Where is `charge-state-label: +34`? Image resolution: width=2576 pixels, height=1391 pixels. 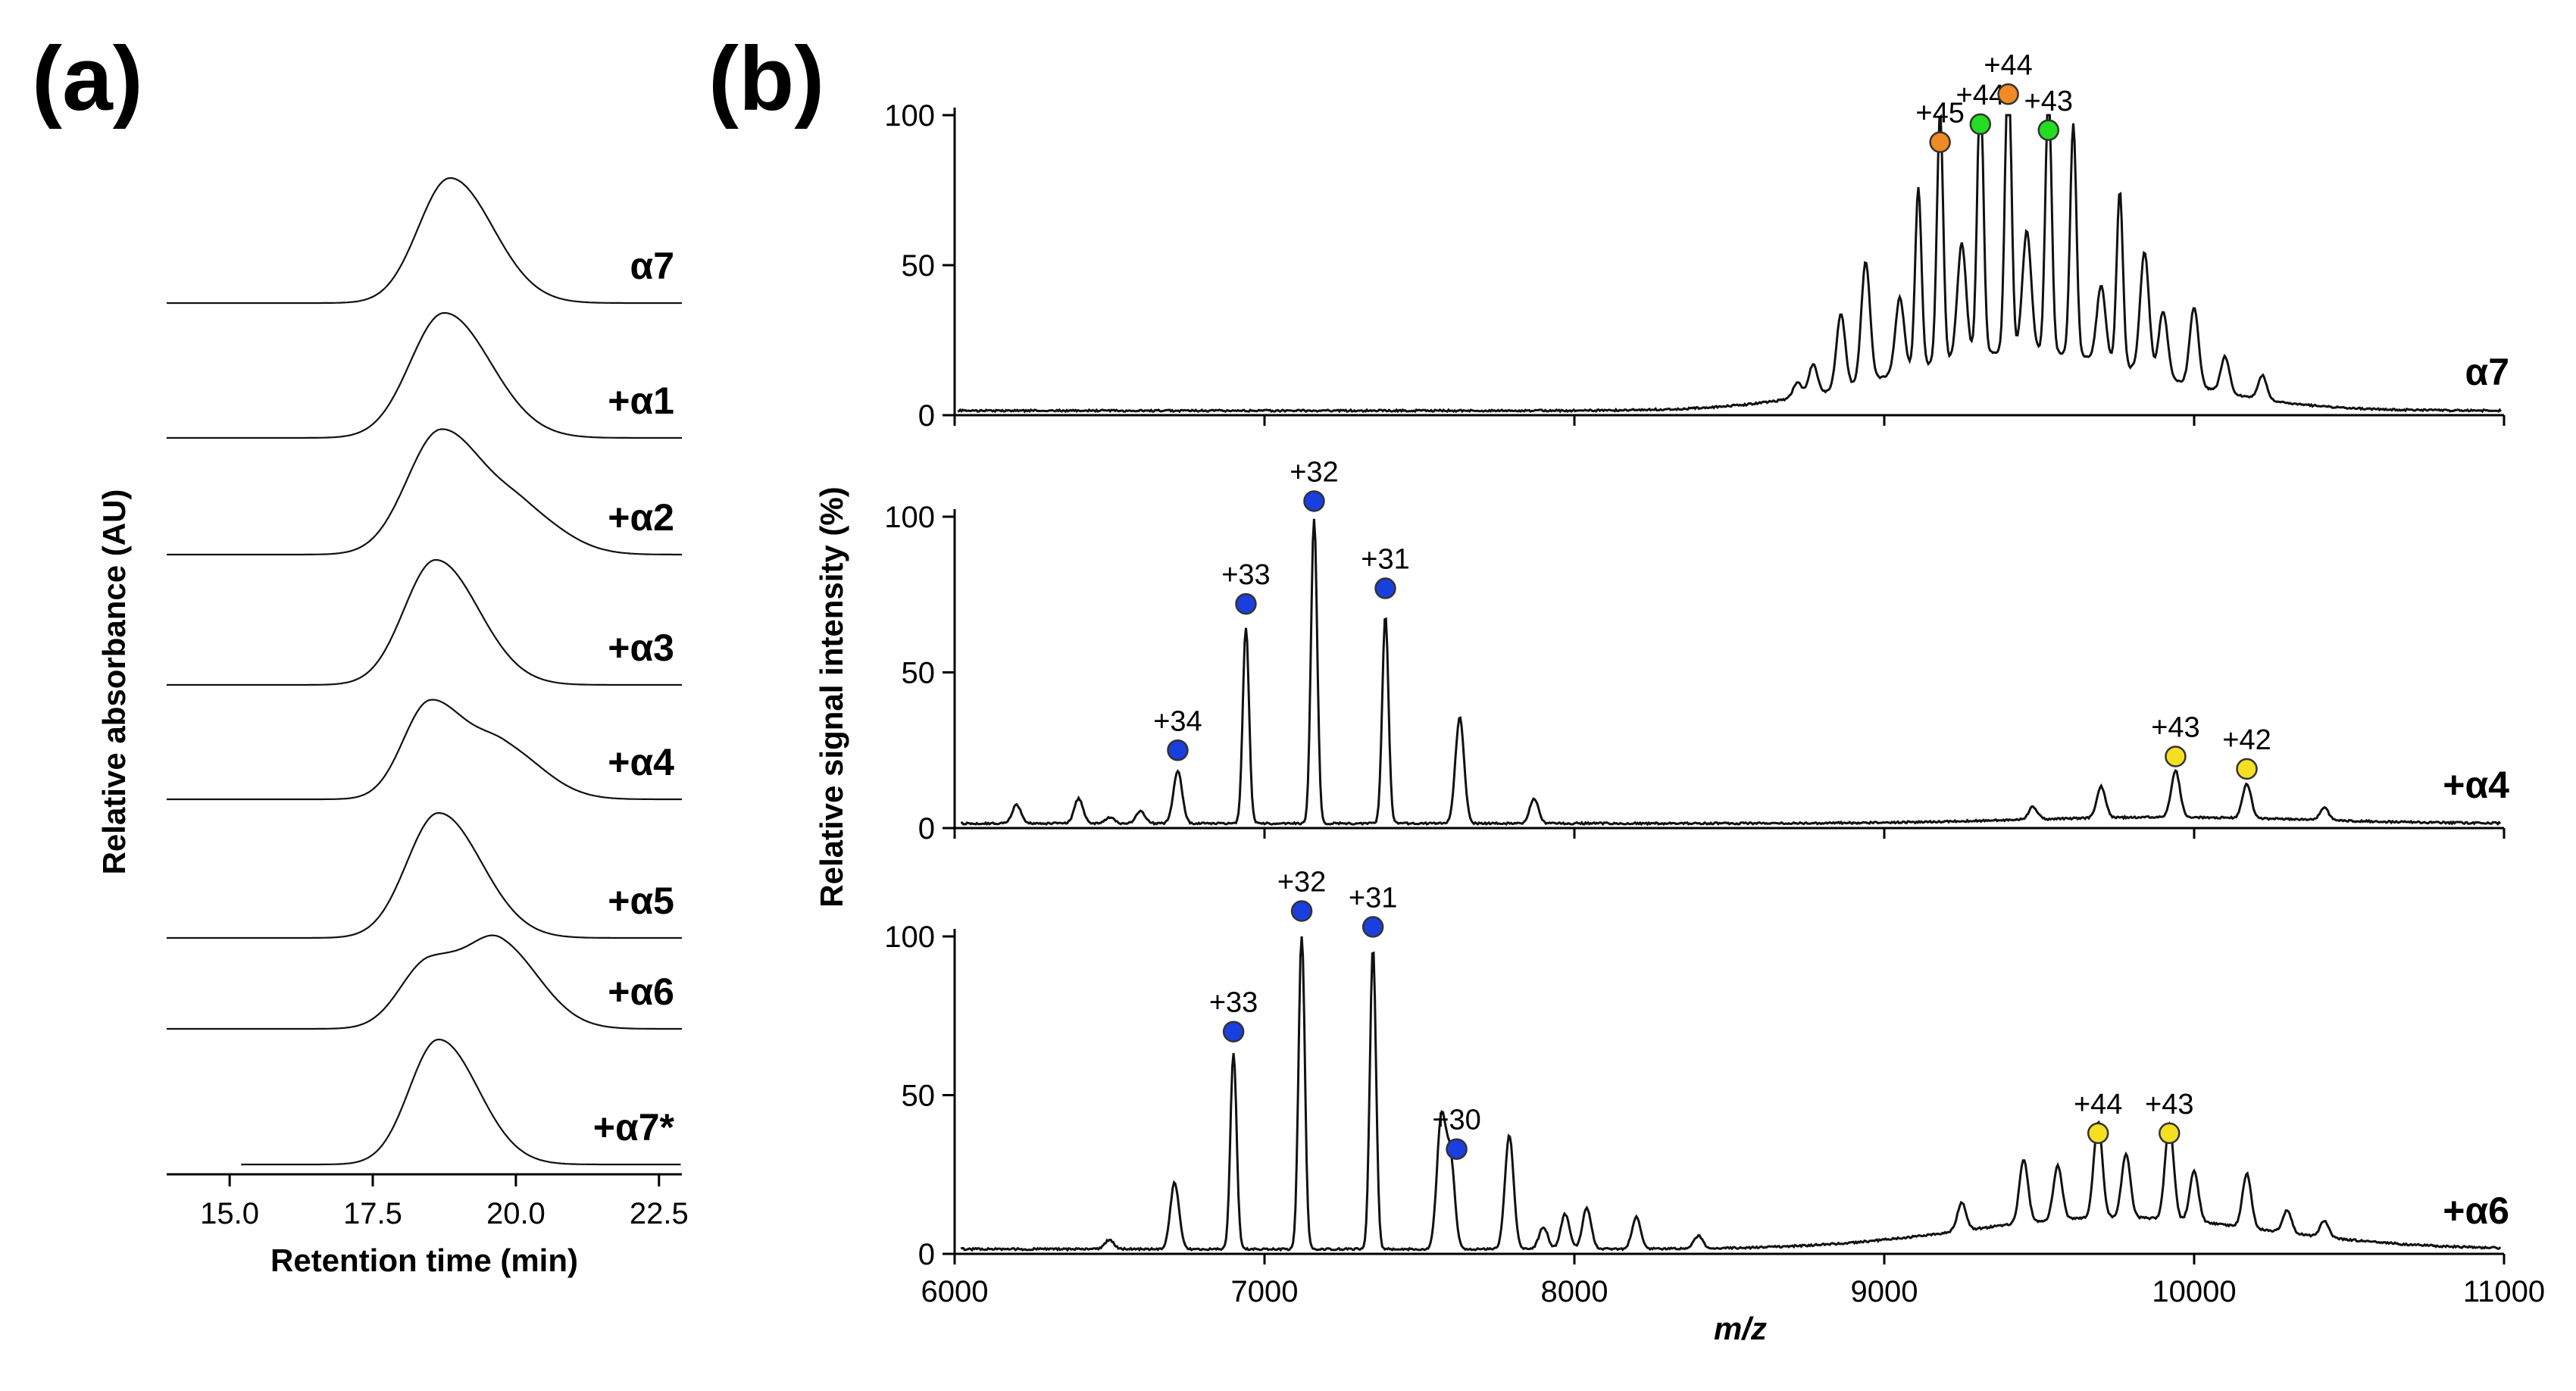
charge-state-label: +34 is located at coordinates (1177, 721).